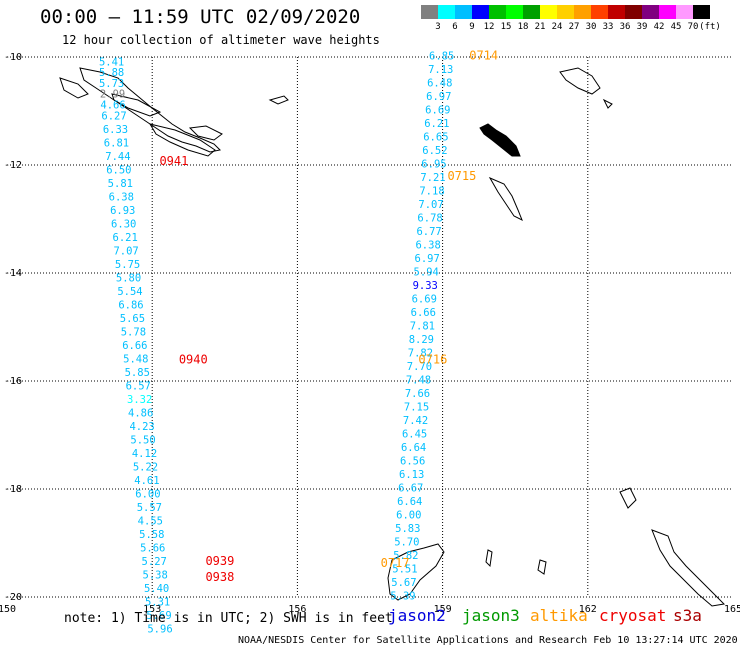 This screenshot has height=650, width=740. What do you see at coordinates (406, 542) in the screenshot?
I see `wave-height-point: 5.70` at bounding box center [406, 542].